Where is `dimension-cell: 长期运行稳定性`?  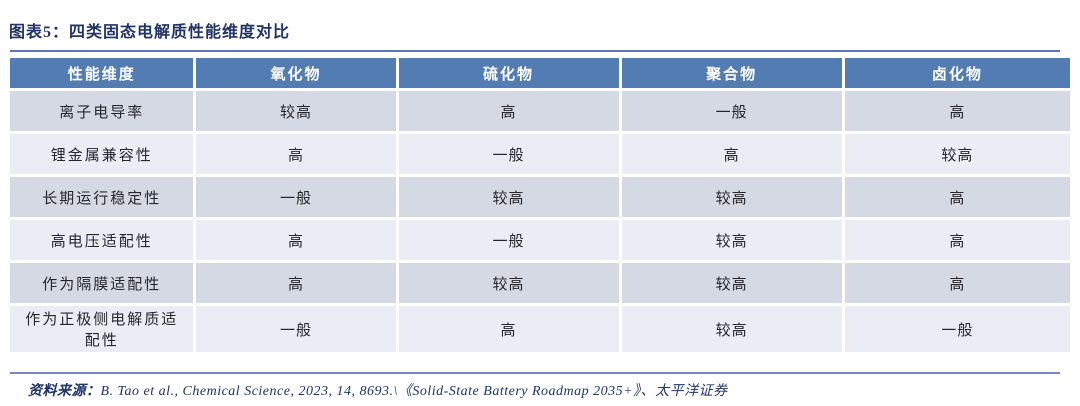 dimension-cell: 长期运行稳定性 is located at coordinates (102, 197).